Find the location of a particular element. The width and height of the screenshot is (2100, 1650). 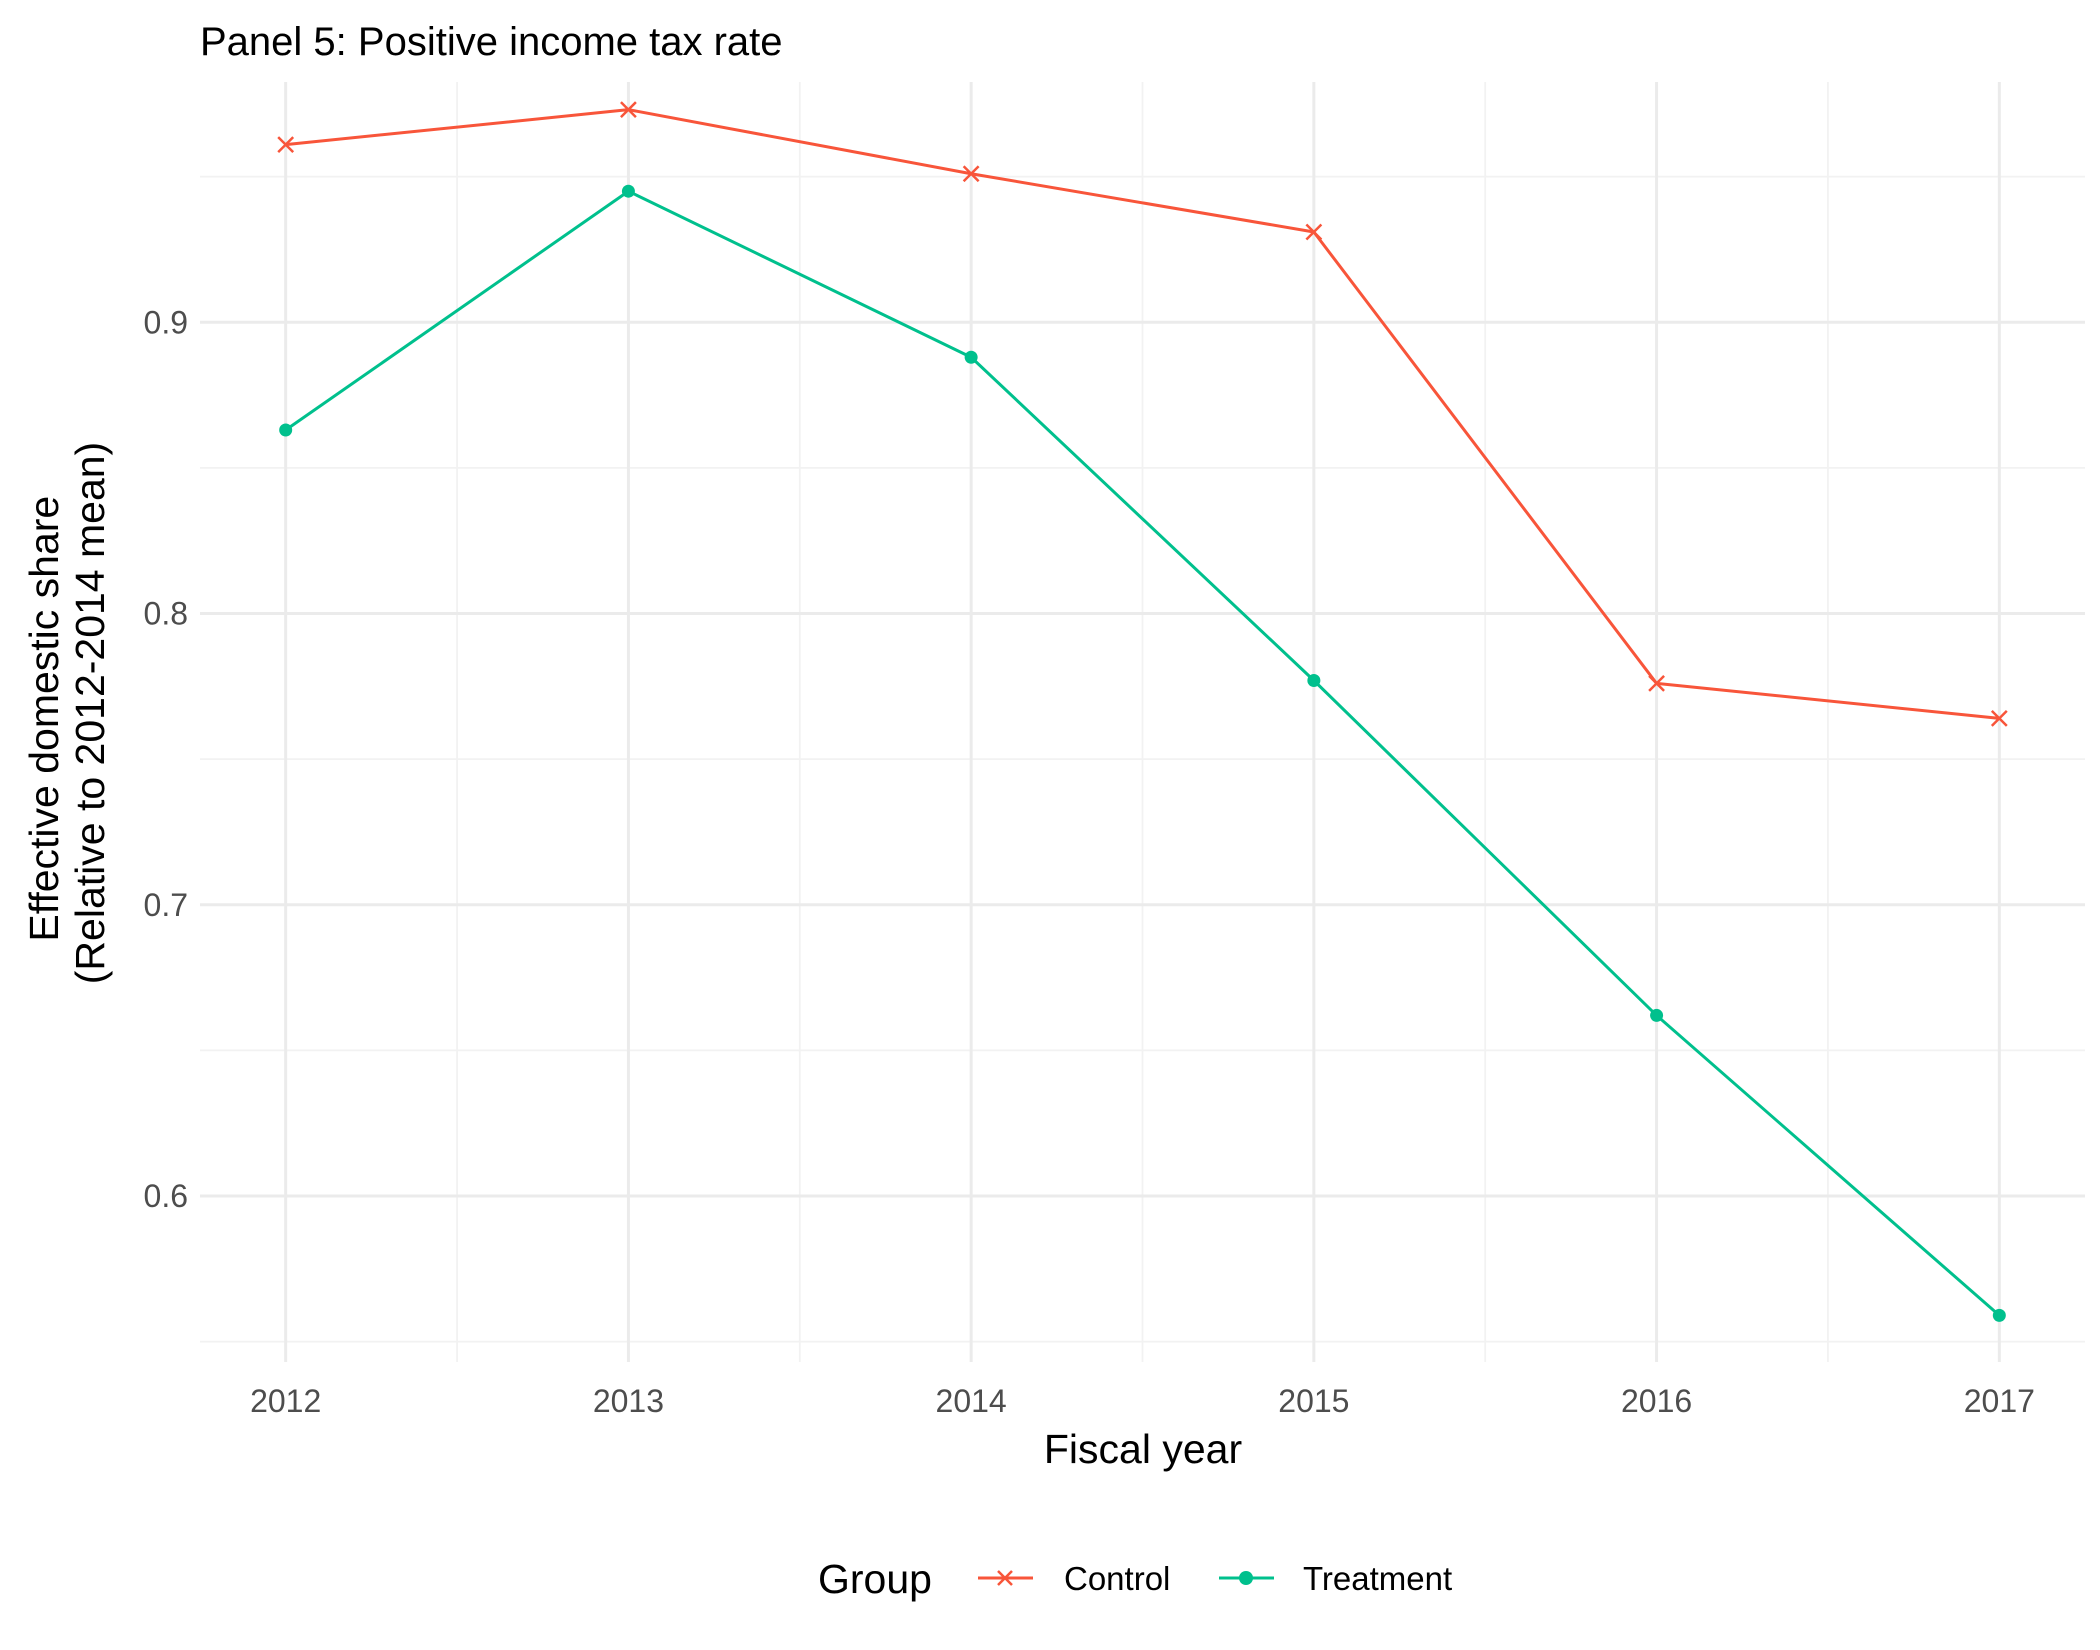

data-point-control-2017 is located at coordinates (1999, 718).